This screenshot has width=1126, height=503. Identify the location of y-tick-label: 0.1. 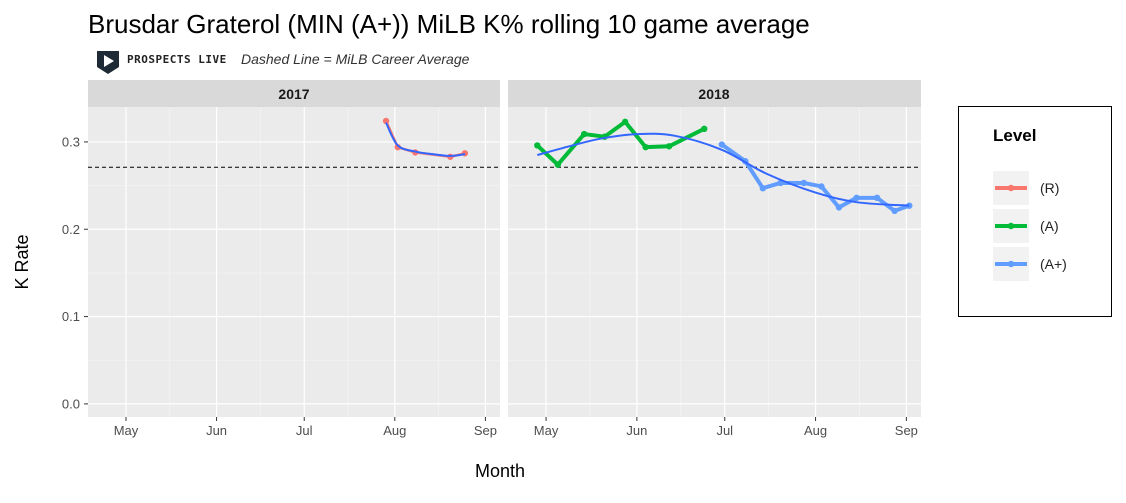
(71, 316).